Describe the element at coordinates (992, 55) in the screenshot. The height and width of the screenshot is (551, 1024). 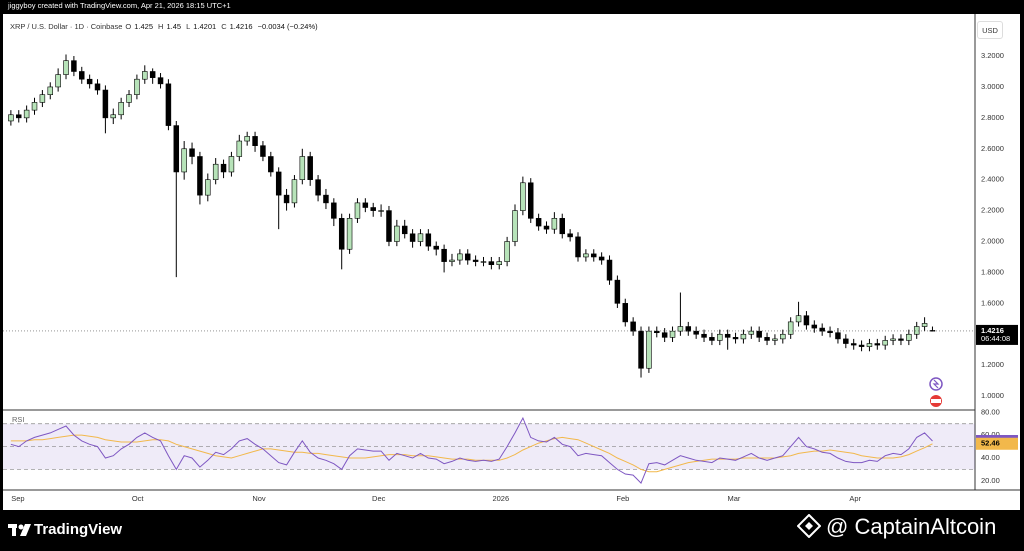
I see `y-tick-label: 3.2000` at that location.